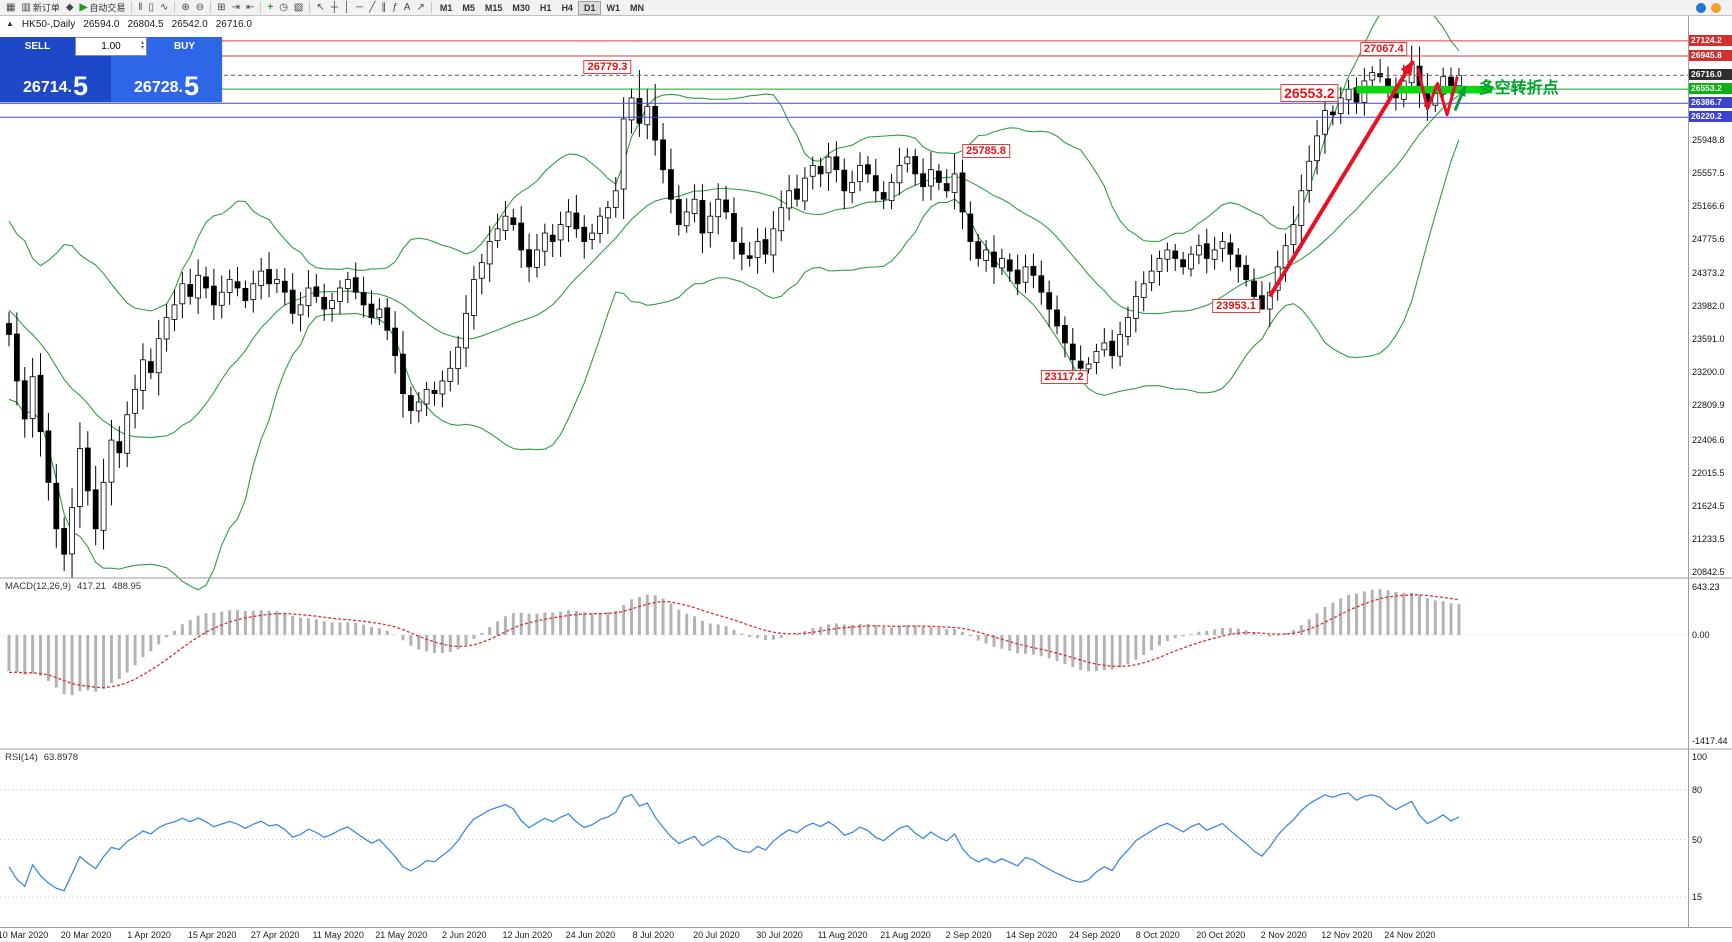 The width and height of the screenshot is (1732, 942). Describe the element at coordinates (338, 935) in the screenshot. I see `time-axis-label: 11 May 2020` at that location.